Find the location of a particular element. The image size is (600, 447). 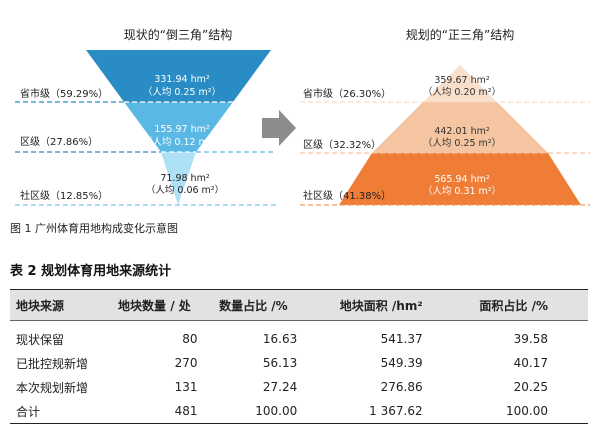

table-cell: 276.86 is located at coordinates (401, 387).